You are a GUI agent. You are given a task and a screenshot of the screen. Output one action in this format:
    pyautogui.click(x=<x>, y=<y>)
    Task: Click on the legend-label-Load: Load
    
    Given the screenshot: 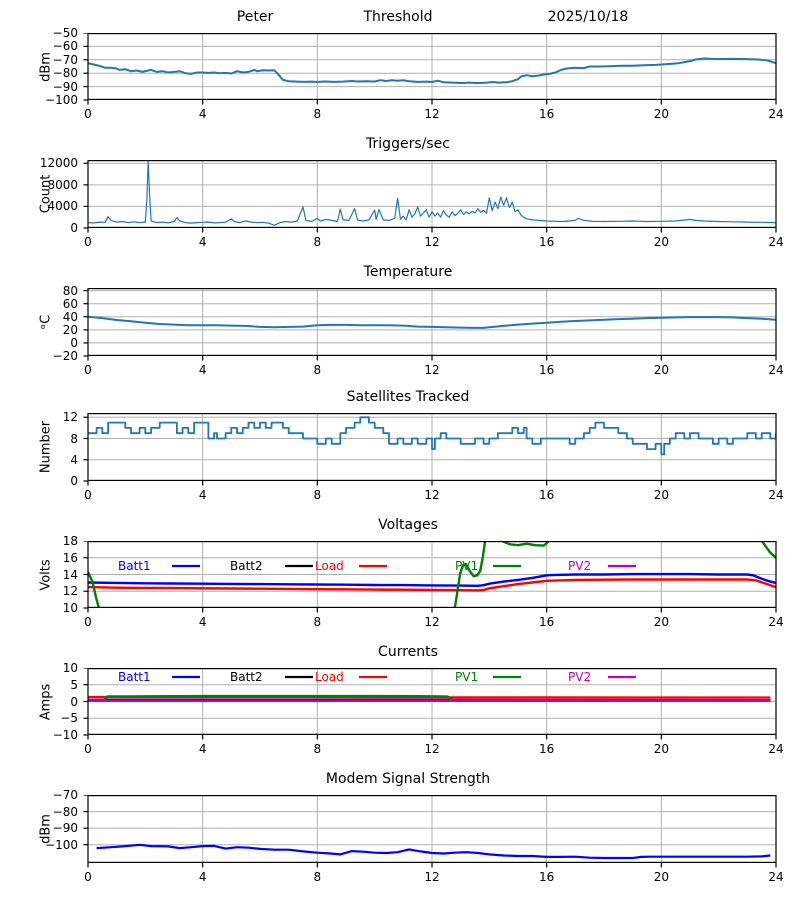 What is the action you would take?
    pyautogui.click(x=329, y=566)
    